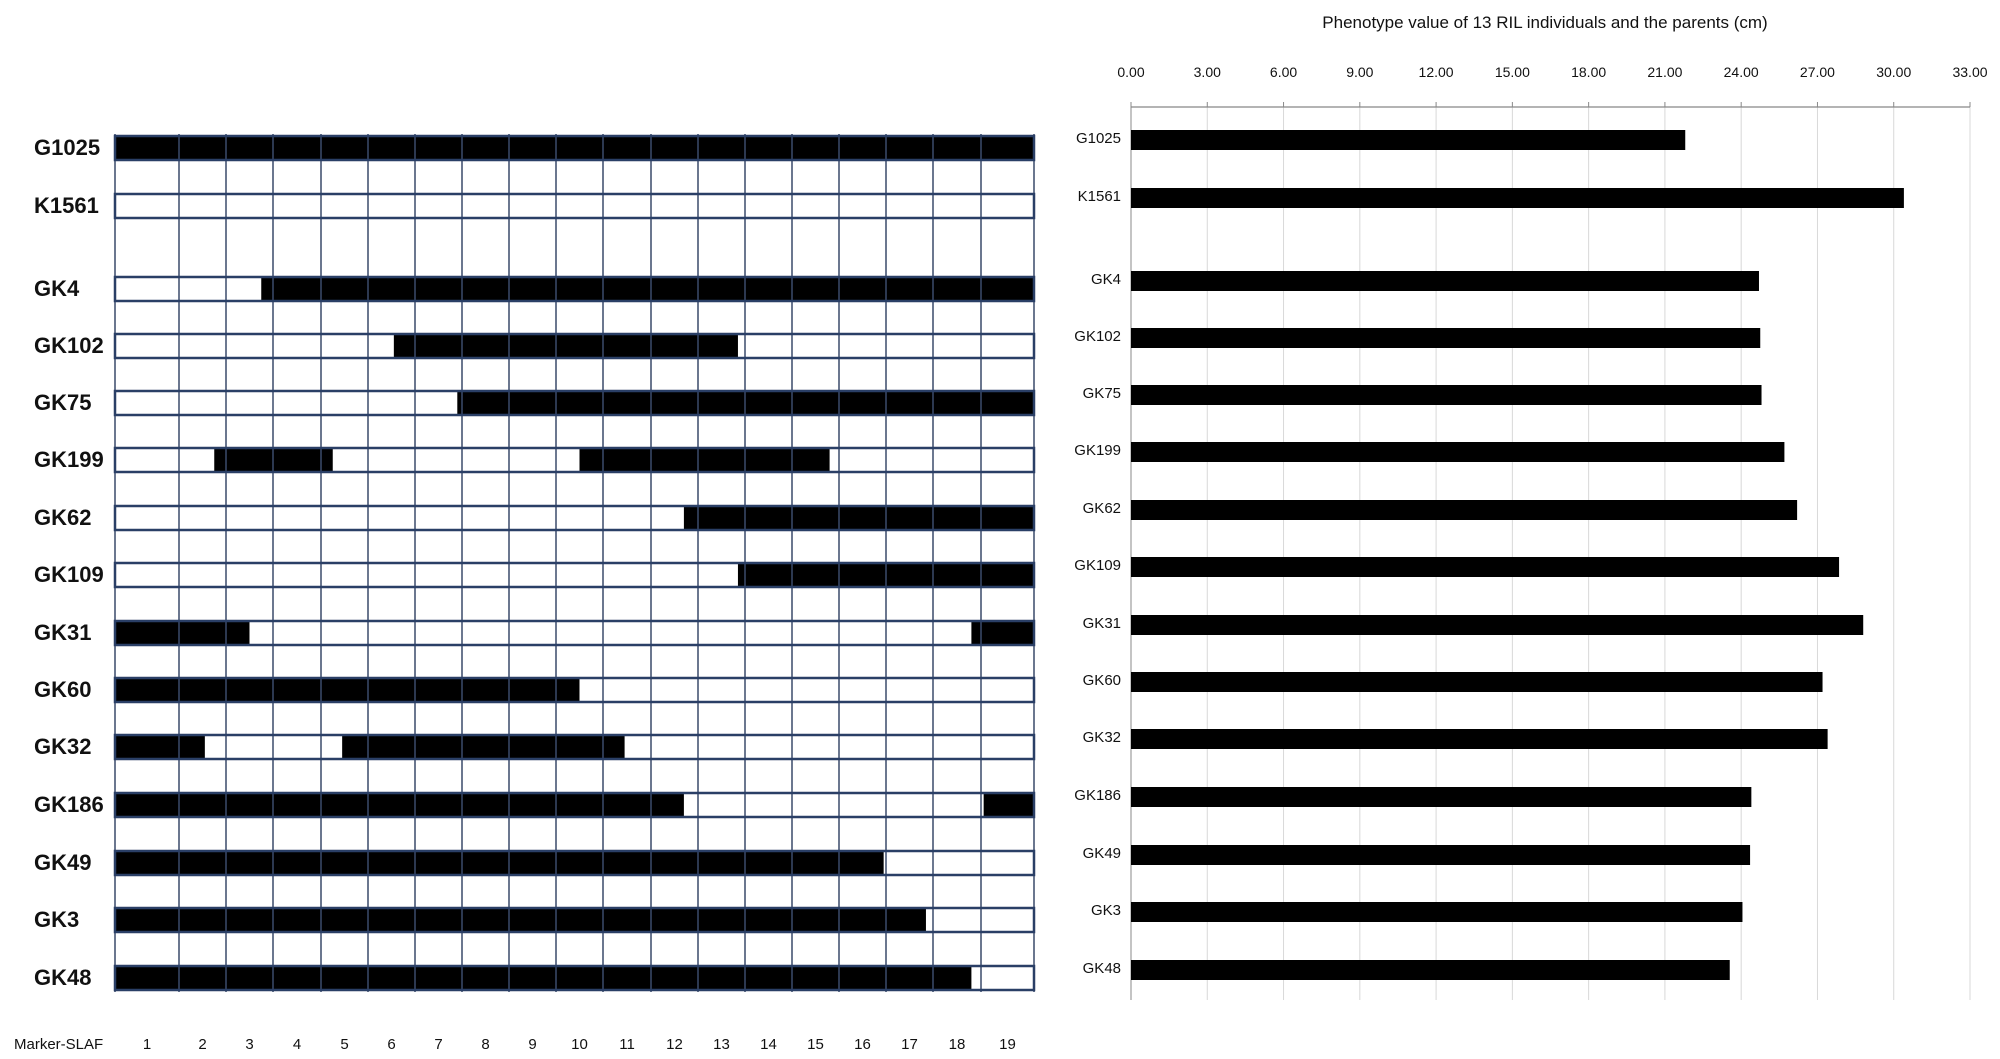 Image resolution: width=2000 pixels, height=1059 pixels. Describe the element at coordinates (69, 459) in the screenshot. I see `genotype-row-label: GK199` at that location.